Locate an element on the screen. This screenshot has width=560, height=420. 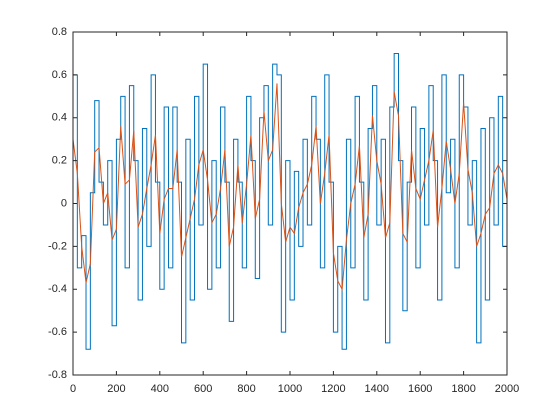
y-tick-label: -0.4 is located at coordinates (57, 289).